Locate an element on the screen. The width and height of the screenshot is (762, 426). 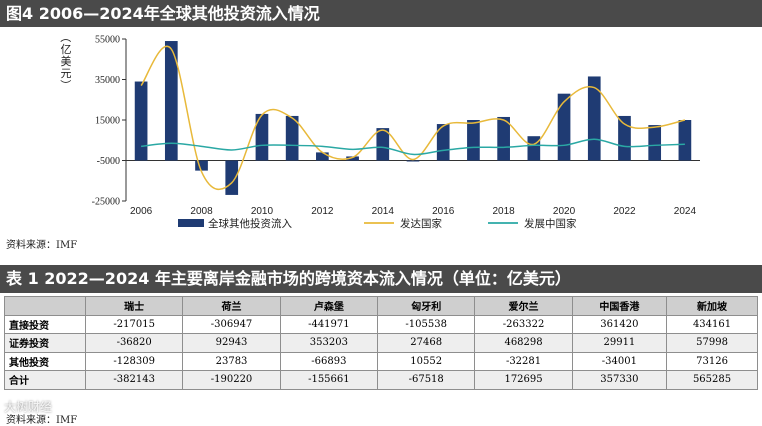
table-cell: -155661 is located at coordinates (329, 380).